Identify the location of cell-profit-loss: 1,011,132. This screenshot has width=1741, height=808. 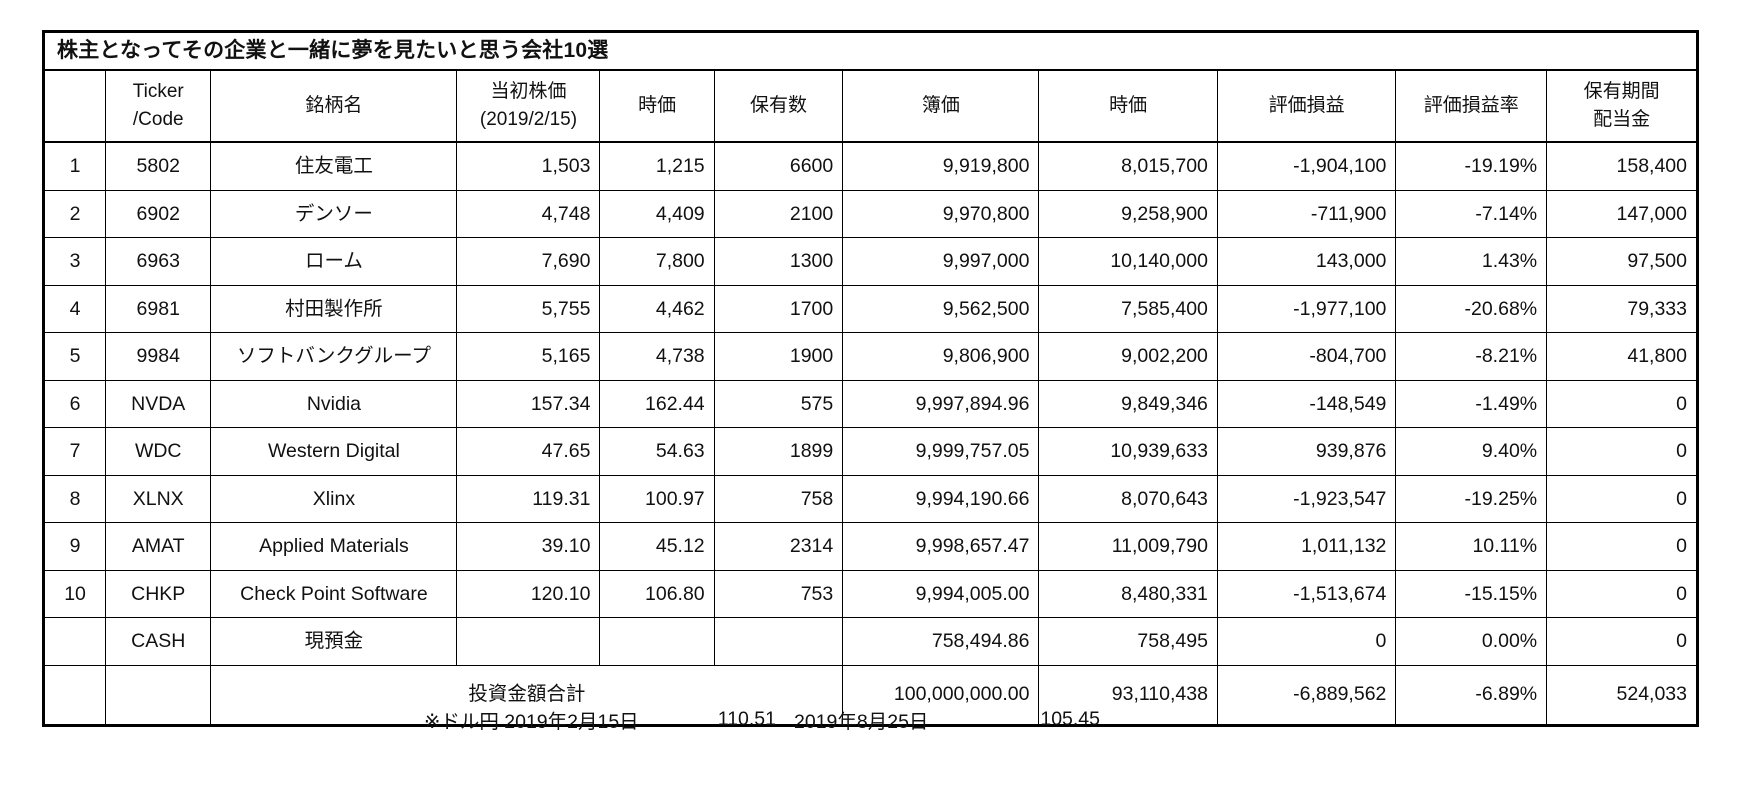
(1306, 546).